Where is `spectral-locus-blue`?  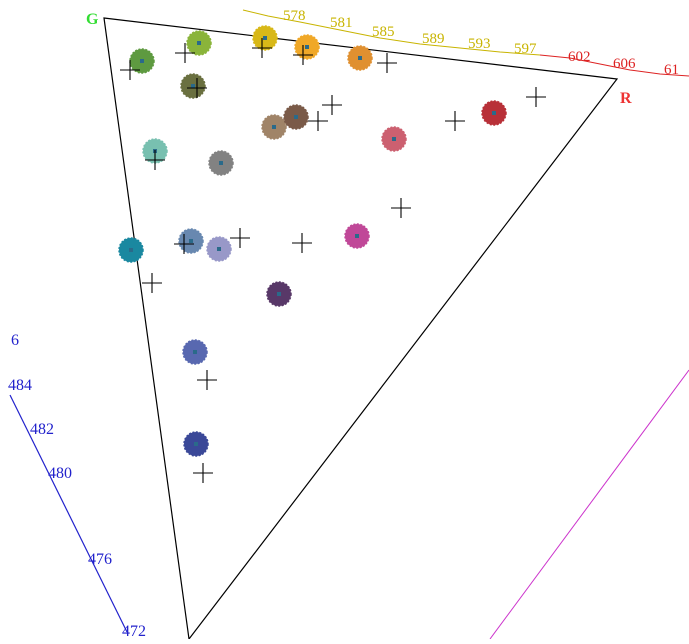
spectral-locus-blue is located at coordinates (68, 513).